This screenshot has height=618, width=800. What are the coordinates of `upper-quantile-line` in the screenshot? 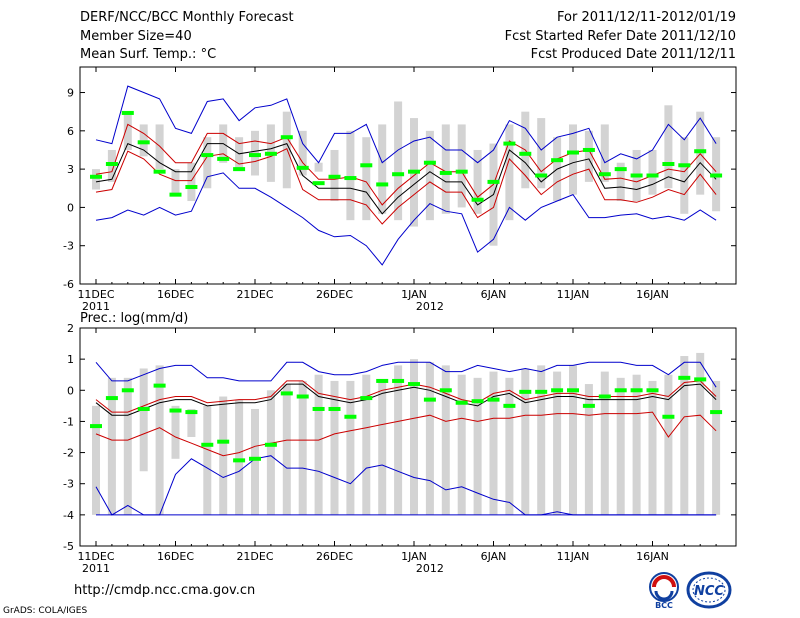 It's located at (406, 396).